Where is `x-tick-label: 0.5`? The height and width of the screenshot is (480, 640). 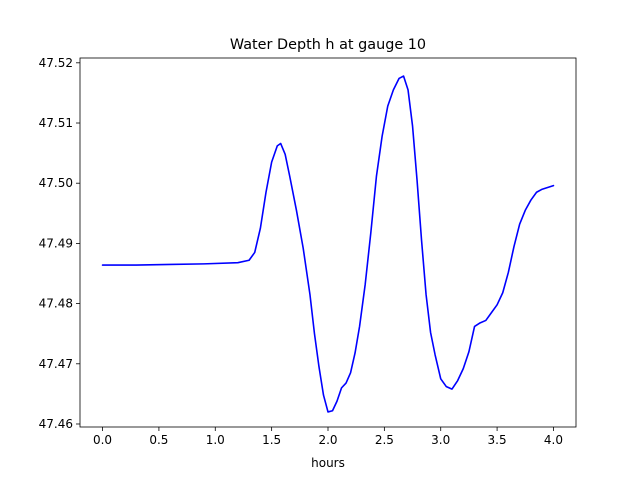 x-tick-label: 0.5 is located at coordinates (158, 440).